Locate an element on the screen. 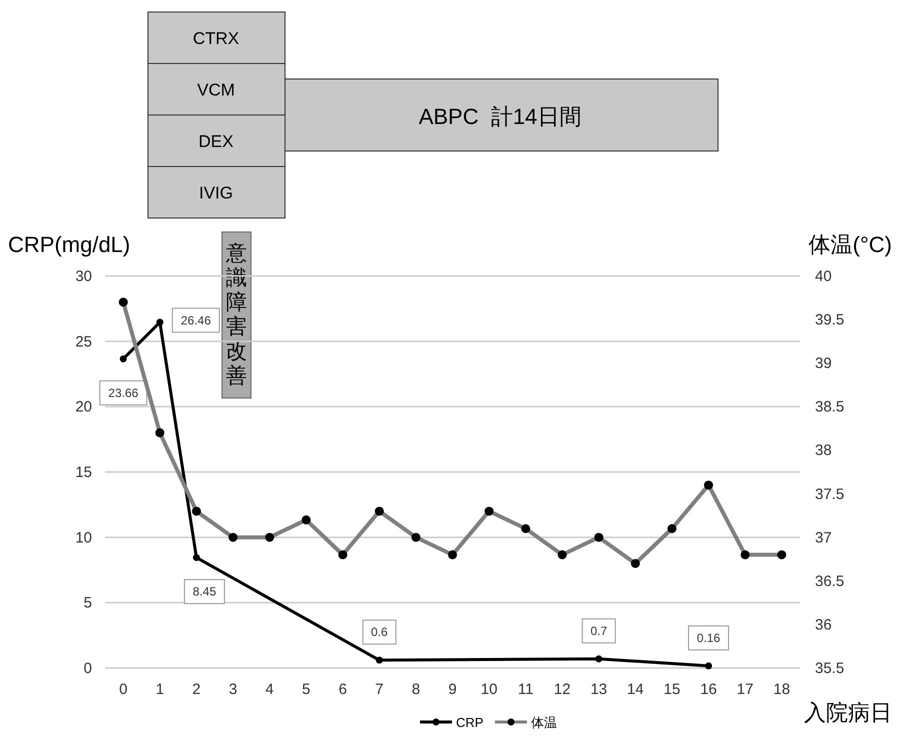 The image size is (900, 741). y-tick-label: 20 is located at coordinates (83, 407).